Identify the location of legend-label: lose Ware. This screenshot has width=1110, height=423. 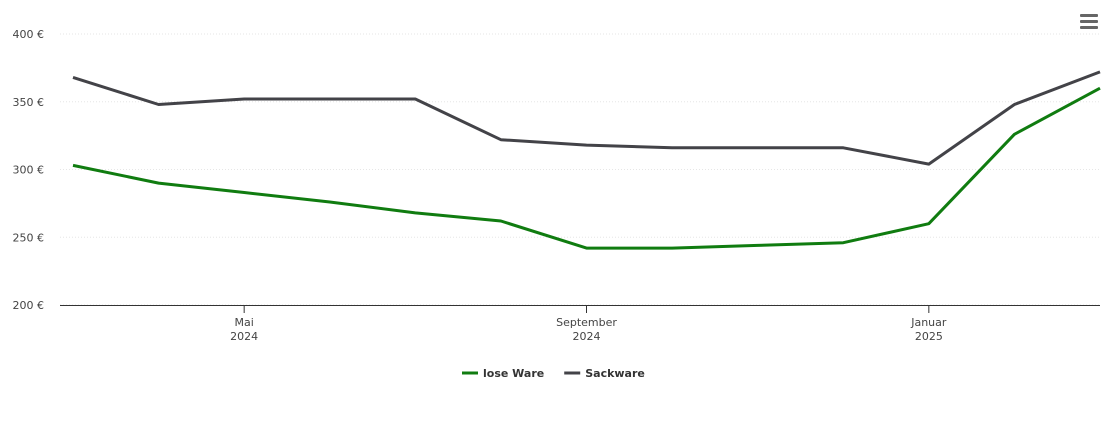
(513, 373).